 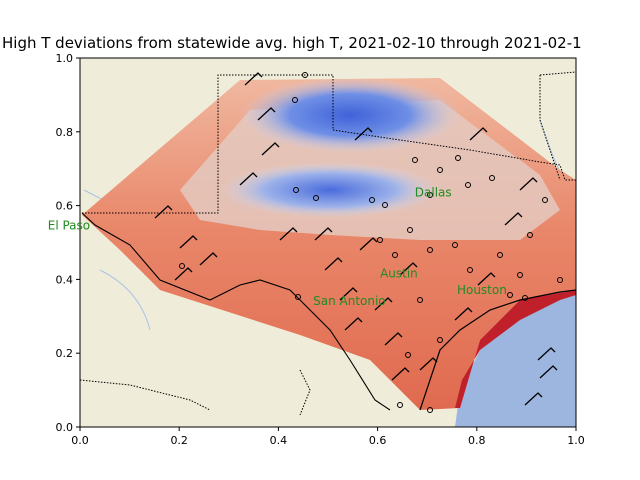 What do you see at coordinates (576, 440) in the screenshot?
I see `x-tick-label: 1.0` at bounding box center [576, 440].